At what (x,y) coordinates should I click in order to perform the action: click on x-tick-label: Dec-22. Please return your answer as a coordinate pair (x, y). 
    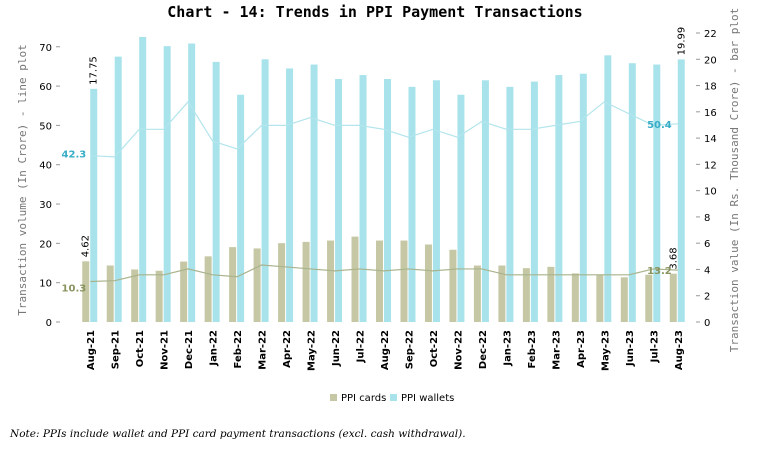
    Looking at the image, I should click on (483, 349).